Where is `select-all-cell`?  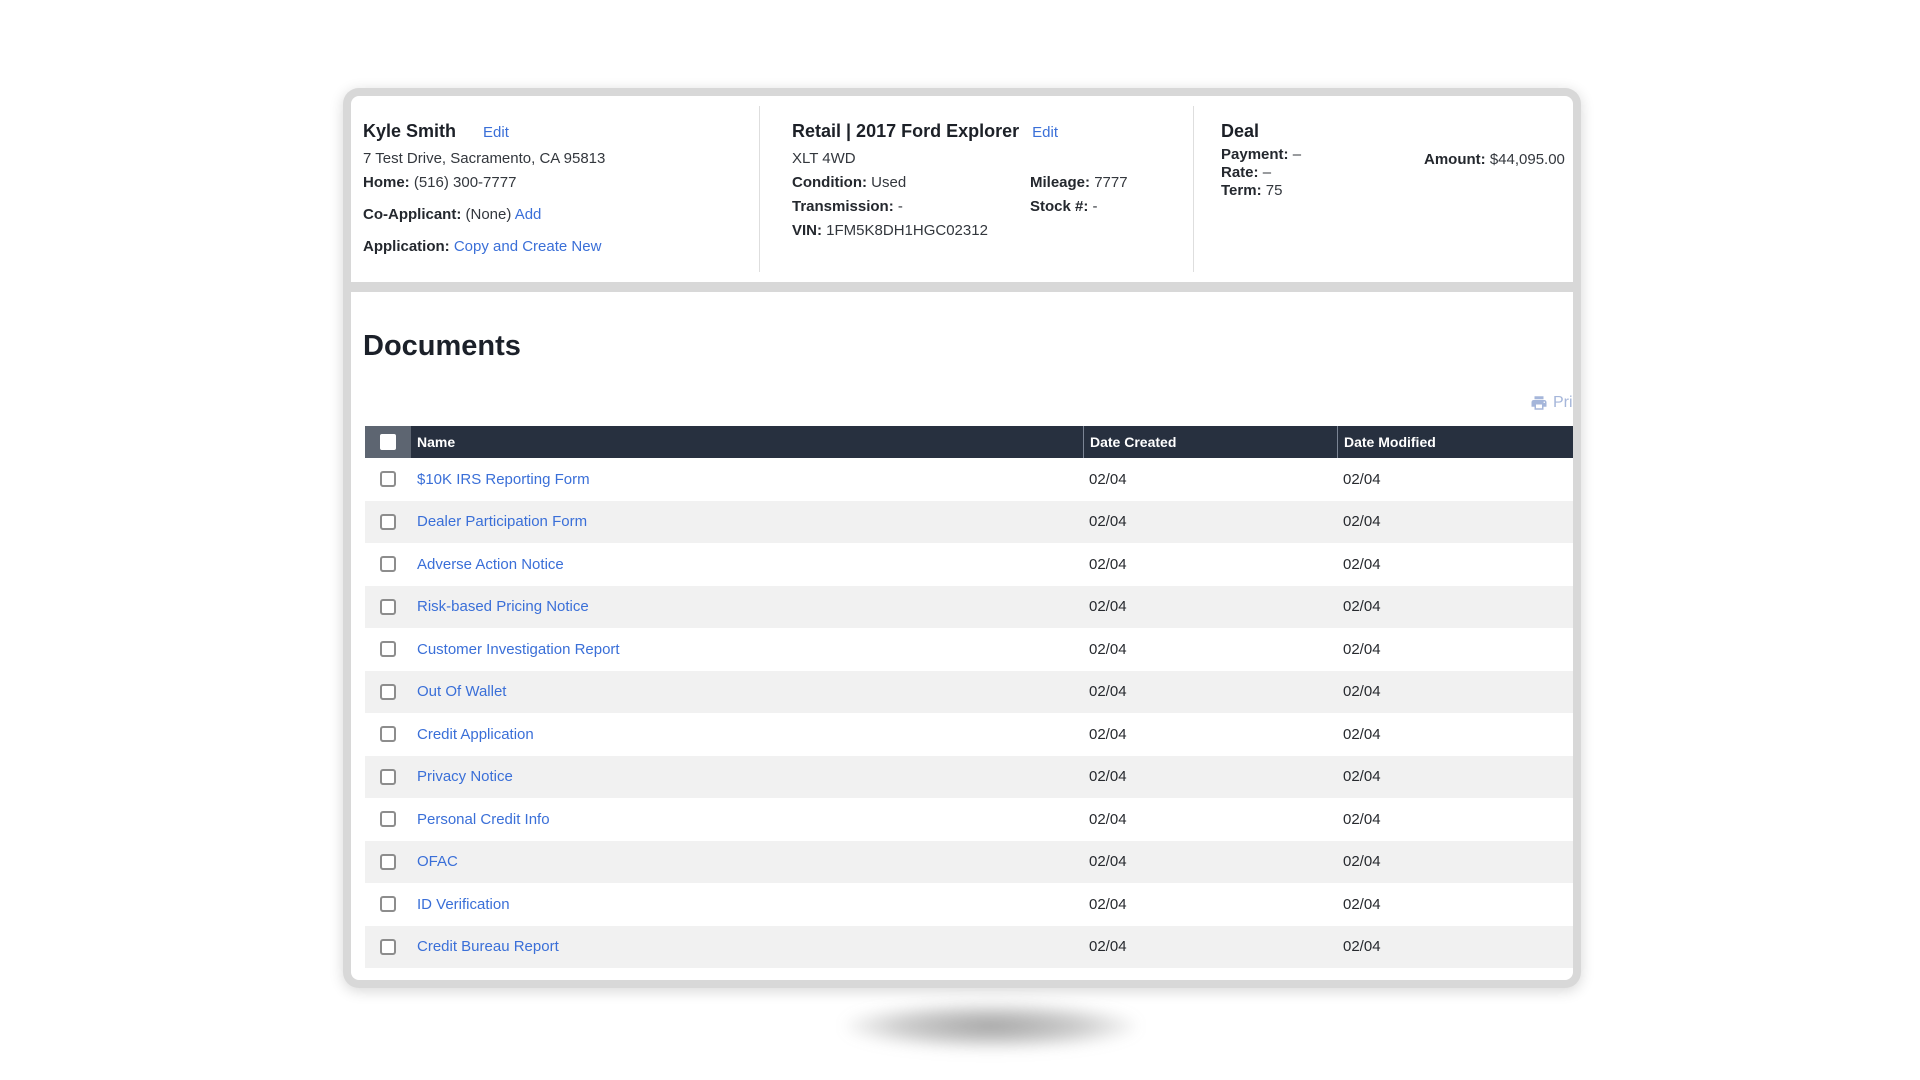 select-all-cell is located at coordinates (388, 442).